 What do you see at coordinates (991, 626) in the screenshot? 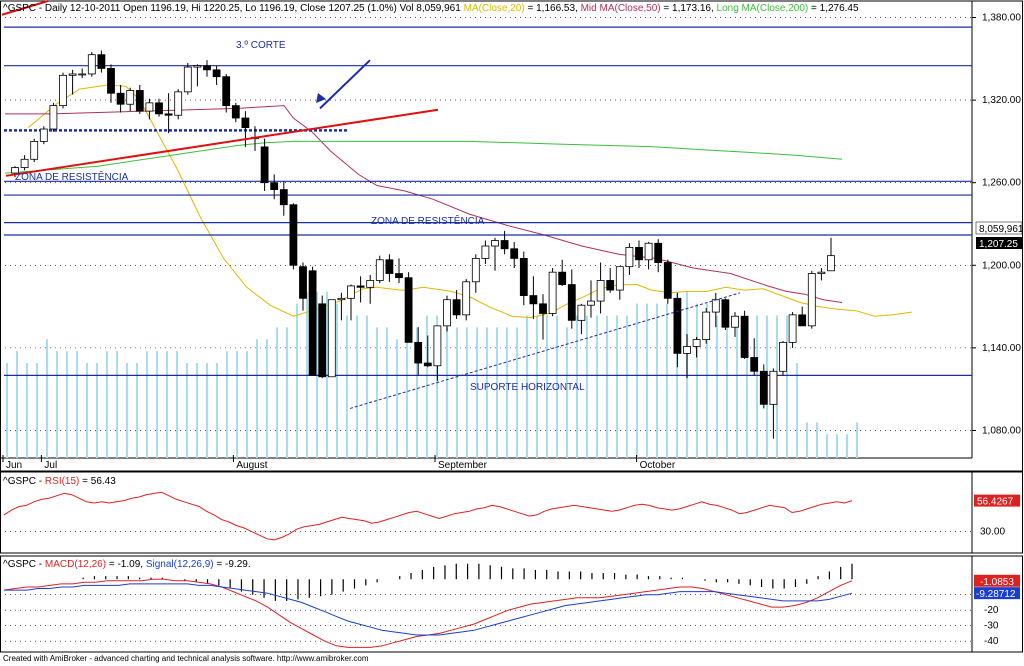
I see `macd-tick-label: -30` at bounding box center [991, 626].